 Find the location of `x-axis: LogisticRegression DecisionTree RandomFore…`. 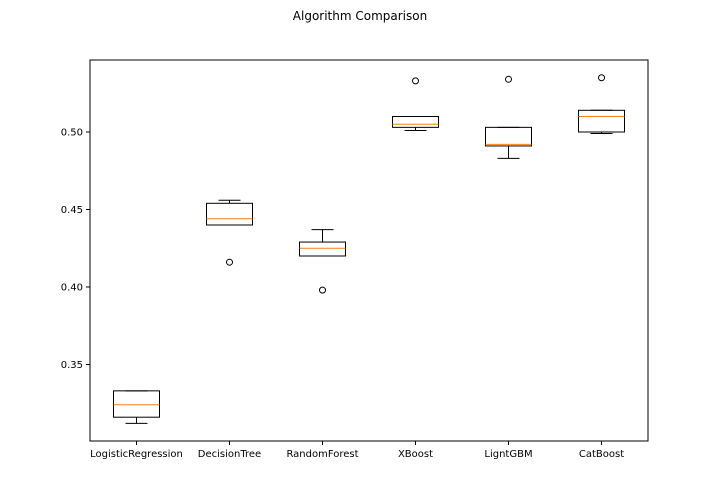

x-axis: LogisticRegression DecisionTree RandomFore… is located at coordinates (357, 450).